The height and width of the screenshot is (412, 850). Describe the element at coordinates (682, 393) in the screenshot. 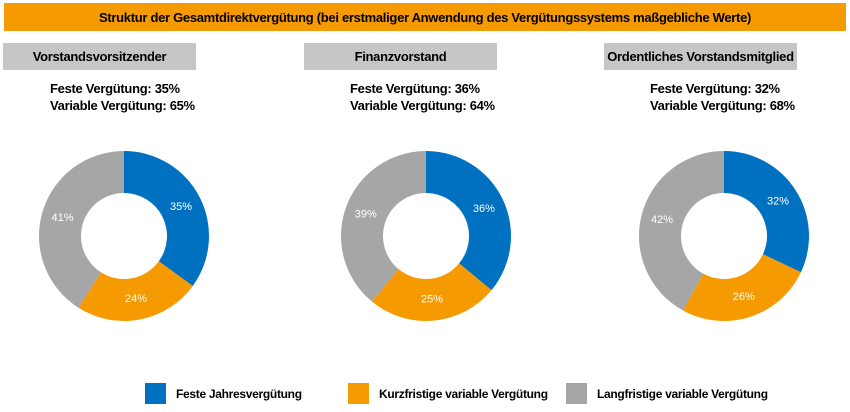

I see `legend-label-langfristig: Langfristige variable Vergütung` at that location.